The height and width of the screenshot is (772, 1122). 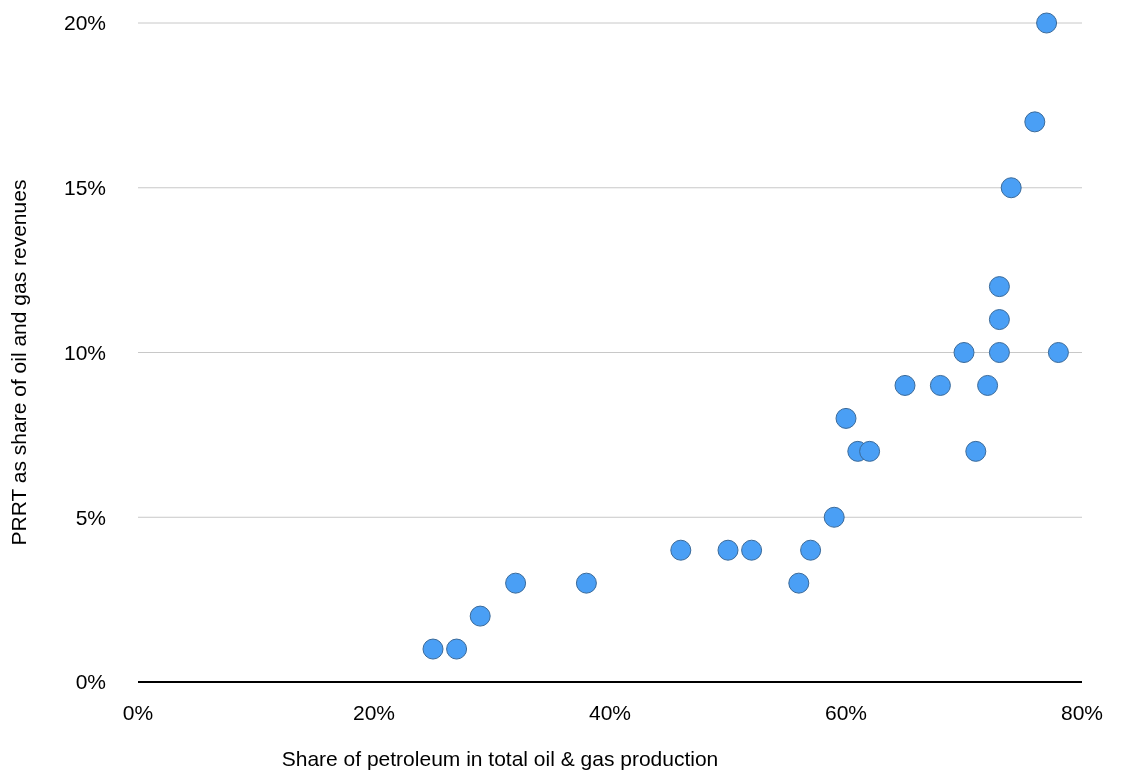 I want to click on x-tick-label: 80%, so click(x=1082, y=712).